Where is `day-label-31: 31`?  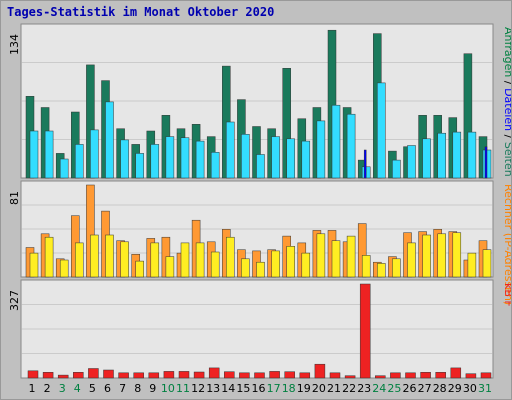 day-label-31: 31 is located at coordinates (485, 388).